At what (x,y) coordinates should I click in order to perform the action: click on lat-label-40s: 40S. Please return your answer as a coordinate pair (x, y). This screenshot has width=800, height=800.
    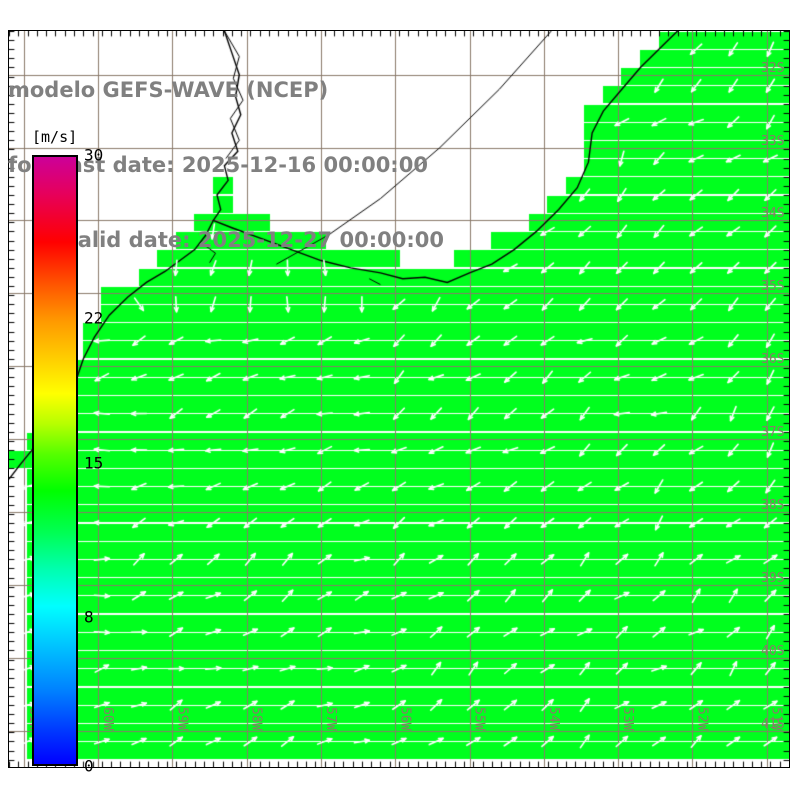
    Looking at the image, I should click on (773, 651).